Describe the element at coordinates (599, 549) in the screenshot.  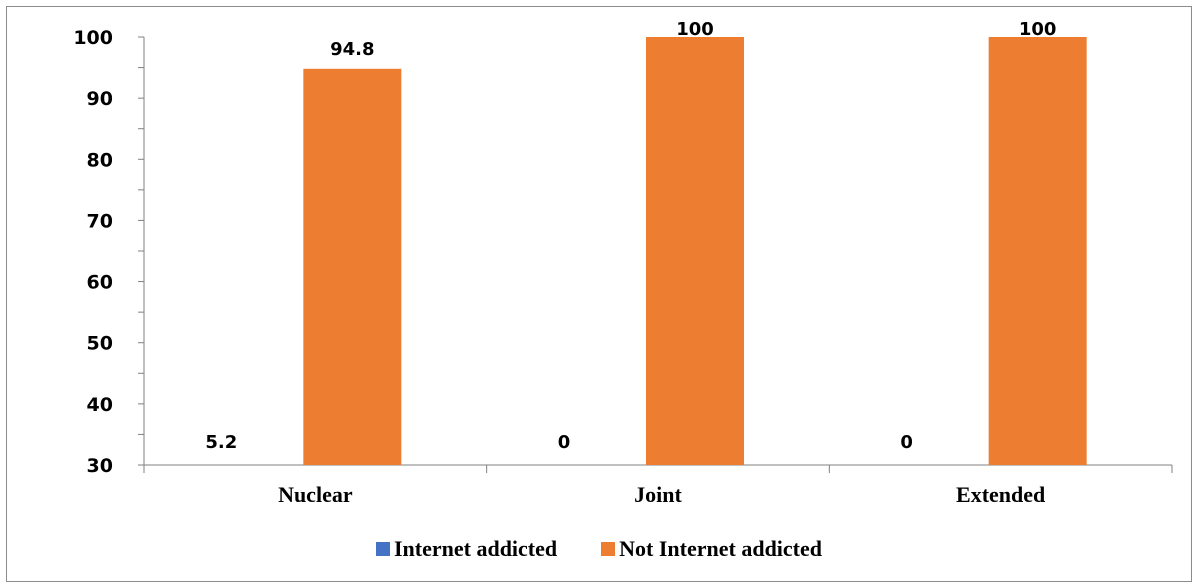
I see `legend: Internet addicted Not Internet addicted` at that location.